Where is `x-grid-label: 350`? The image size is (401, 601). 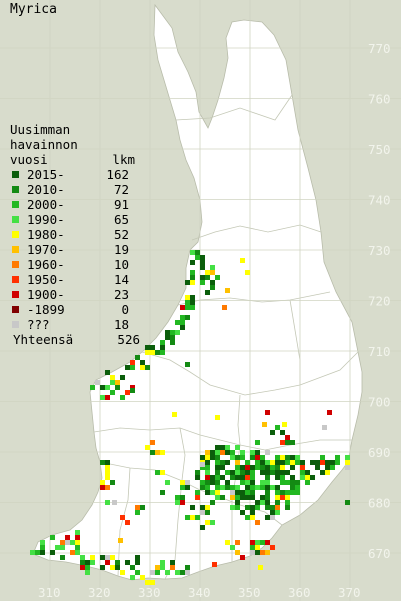 x-grid-label: 350 is located at coordinates (249, 592).